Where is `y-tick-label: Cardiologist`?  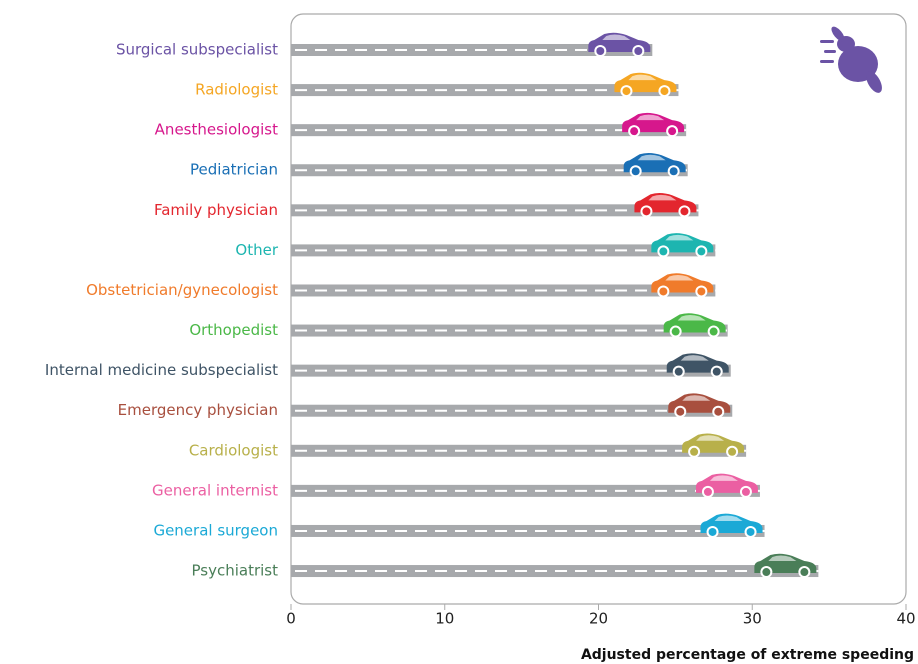 y-tick-label: Cardiologist is located at coordinates (233, 450).